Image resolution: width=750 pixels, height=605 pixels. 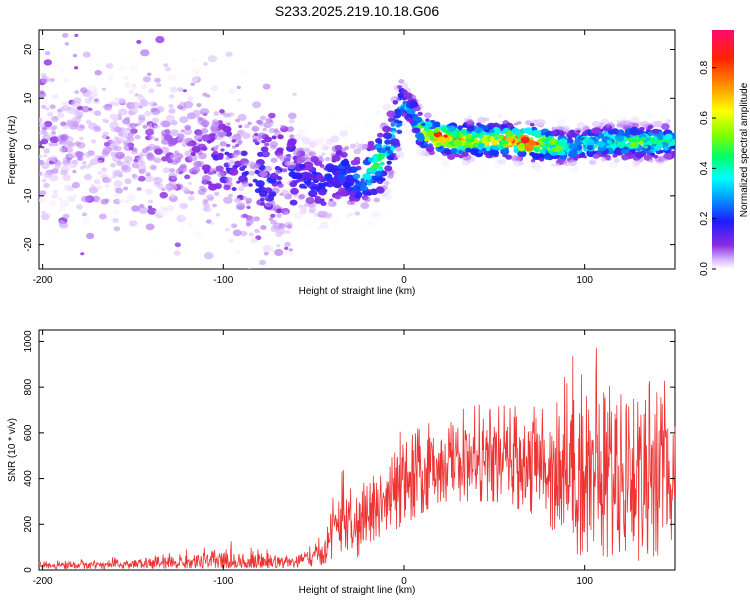 I want to click on colorbar-tick-label: 0.2, so click(x=704, y=218).